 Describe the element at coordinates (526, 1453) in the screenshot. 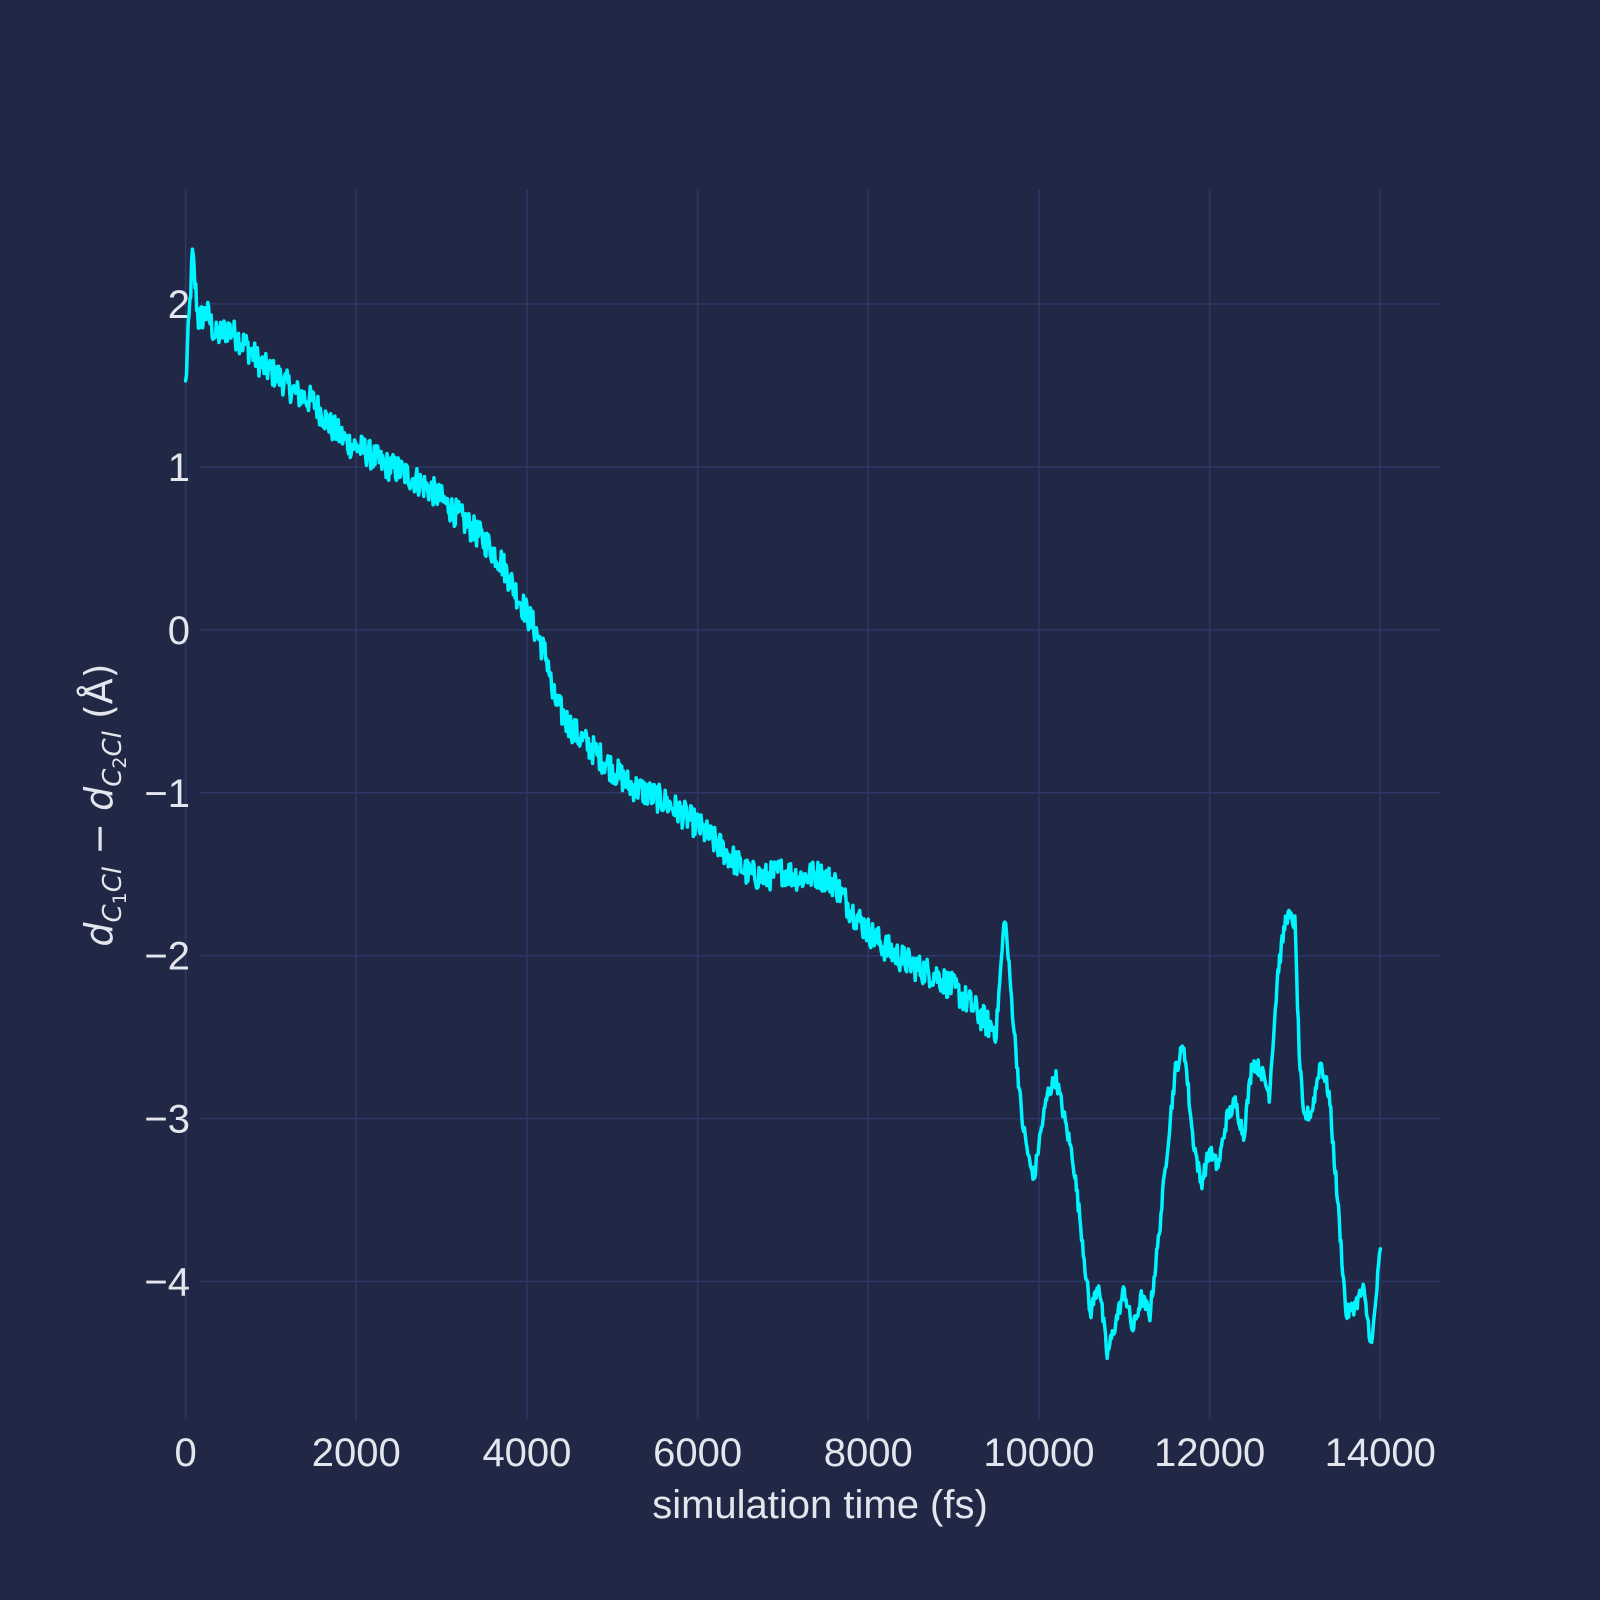

I see `x-tick-label: 4000` at that location.